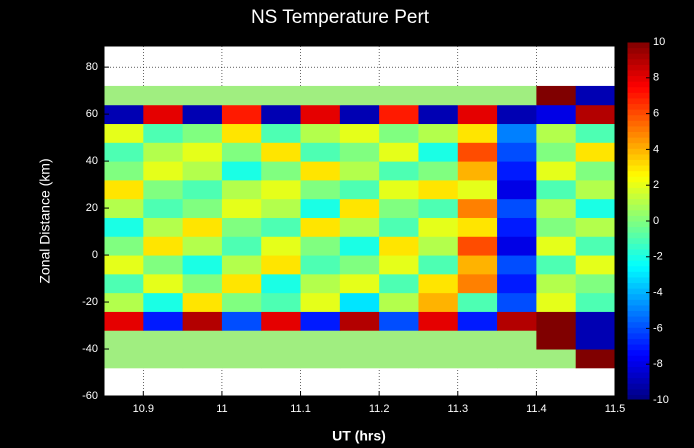 This screenshot has height=448, width=694. What do you see at coordinates (92, 208) in the screenshot?
I see `y-tick-label: 20` at bounding box center [92, 208].